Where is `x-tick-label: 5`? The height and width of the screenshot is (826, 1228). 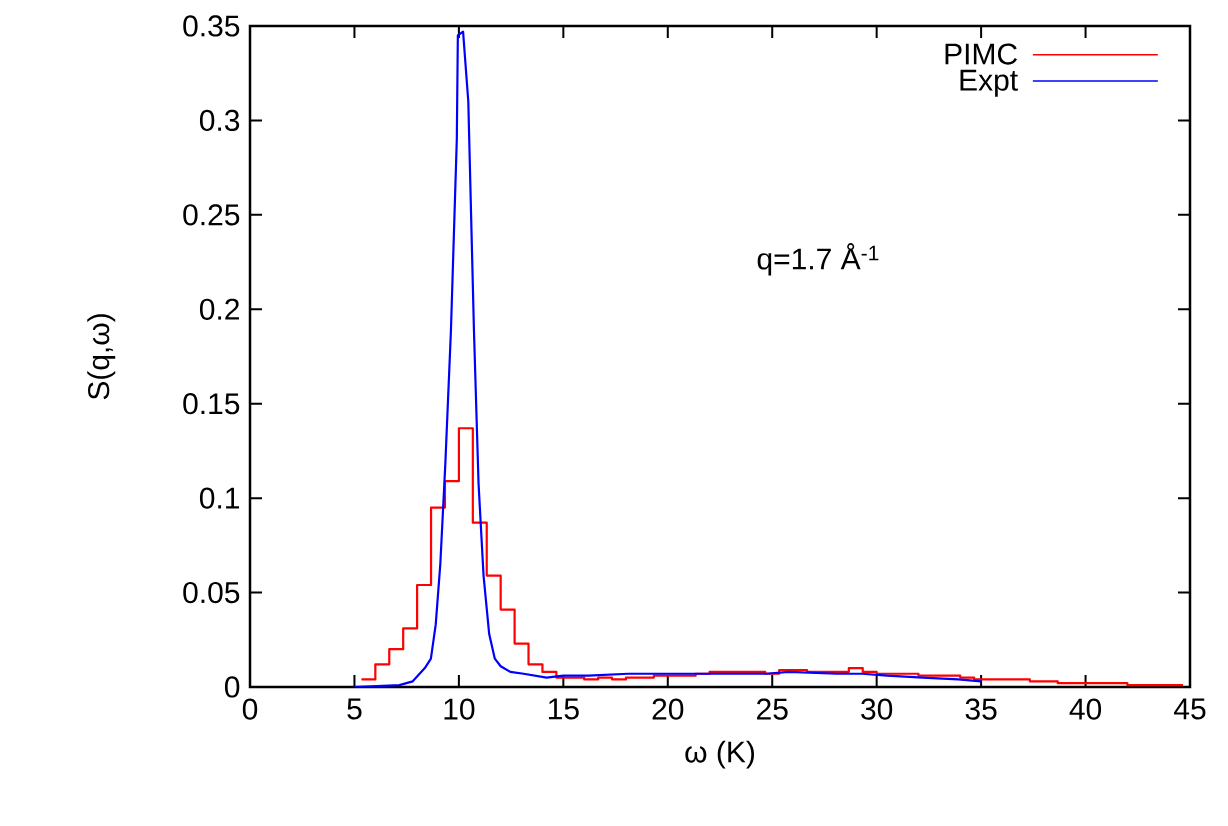 x-tick-label: 5 is located at coordinates (354, 709).